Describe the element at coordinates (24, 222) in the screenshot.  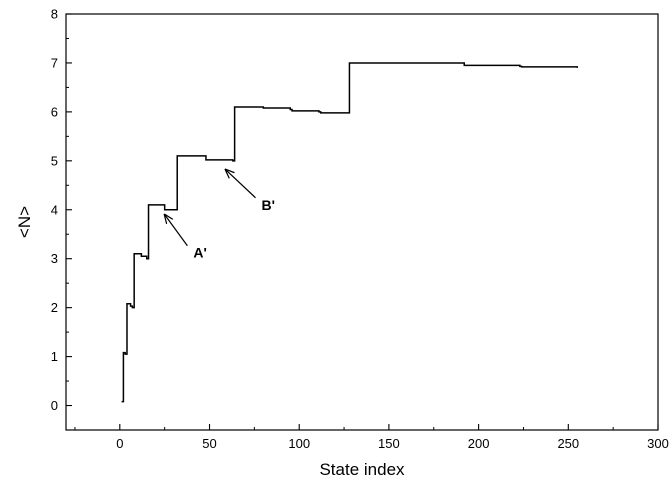
I see `y-axis-label: <N>` at that location.